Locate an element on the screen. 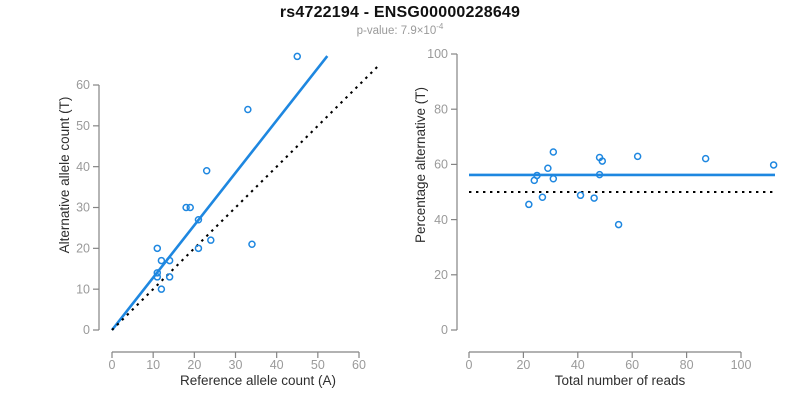 The width and height of the screenshot is (800, 400). plot-title: rs4722194 - ENSG00000228649 is located at coordinates (400, 12).